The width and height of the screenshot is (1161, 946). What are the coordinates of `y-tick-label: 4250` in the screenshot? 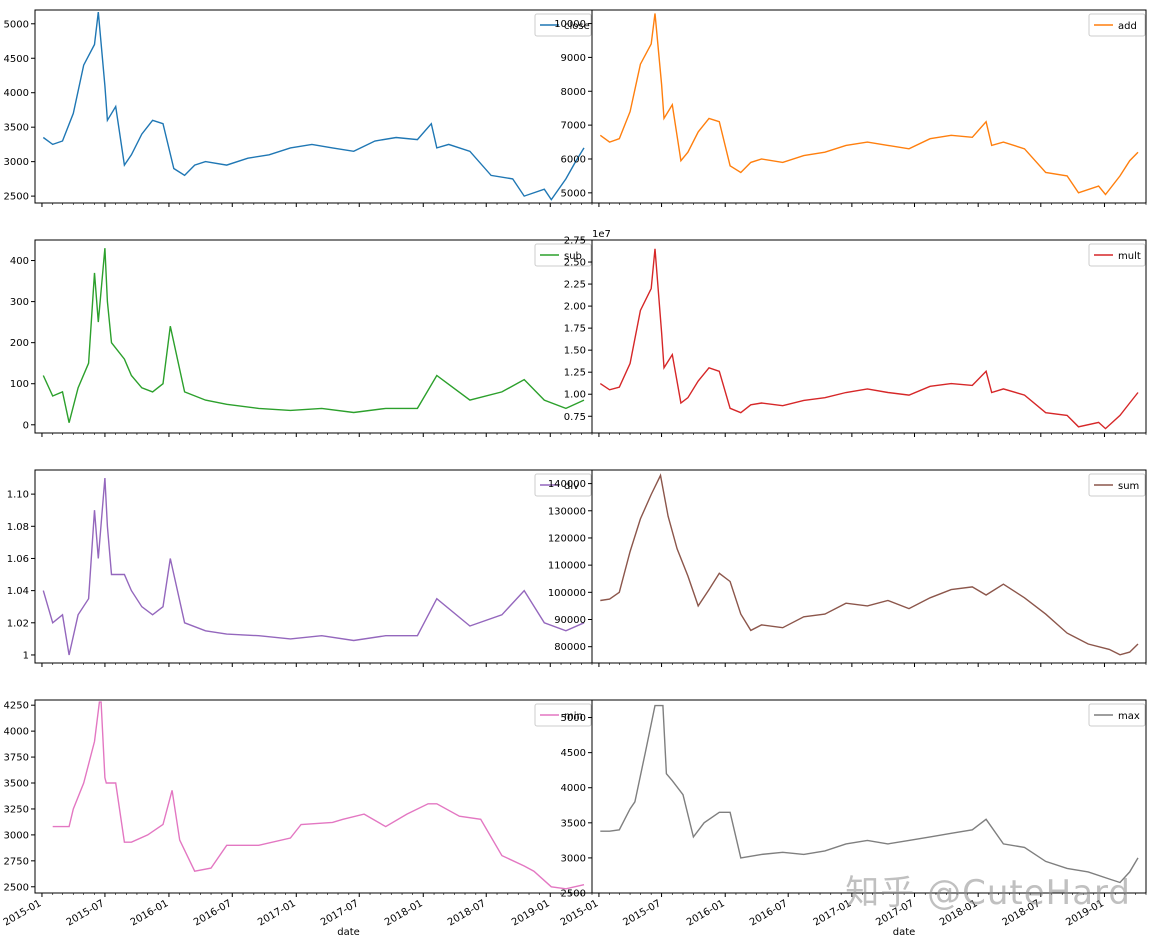 It's located at (16, 706).